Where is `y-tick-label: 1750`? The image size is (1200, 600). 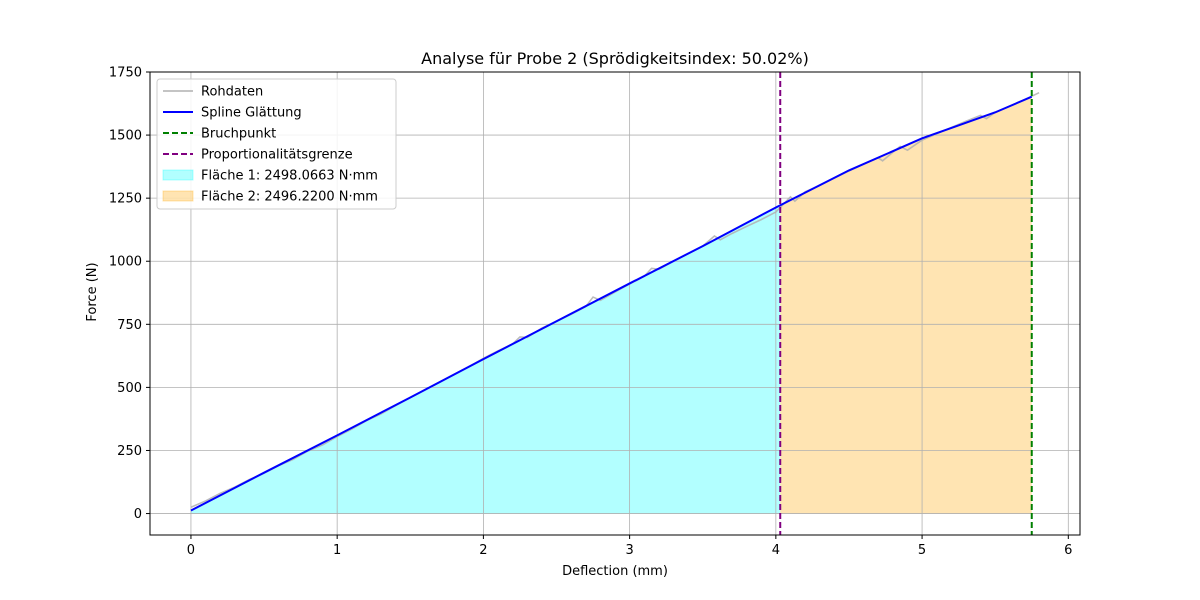 y-tick-label: 1750 is located at coordinates (125, 73).